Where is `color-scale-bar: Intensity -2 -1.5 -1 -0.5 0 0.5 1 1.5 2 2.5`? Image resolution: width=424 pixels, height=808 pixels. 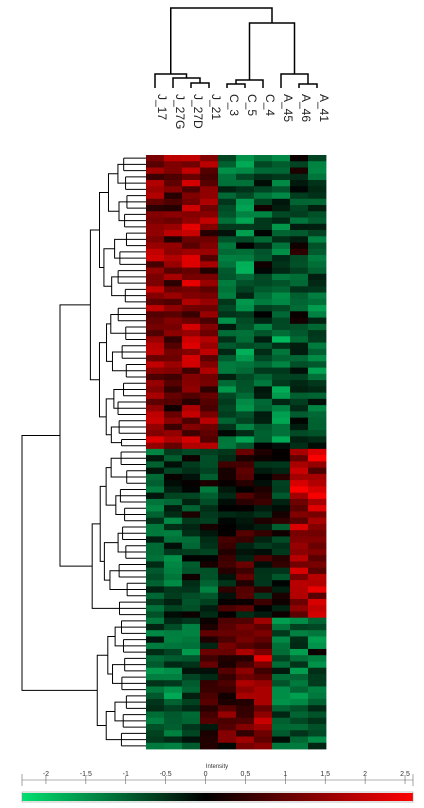
color-scale-bar: Intensity -2 -1.5 -1 -0.5 0 0.5 1 1.5 2 2.5 is located at coordinates (217, 783).